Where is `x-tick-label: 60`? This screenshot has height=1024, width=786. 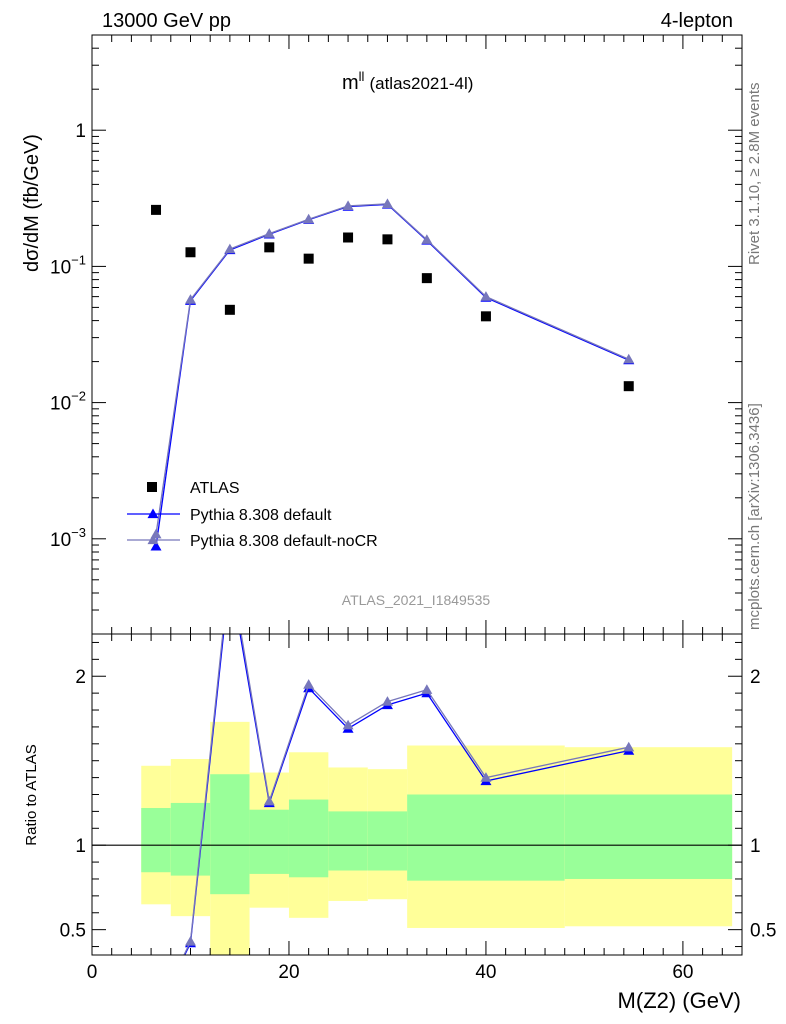
x-tick-label: 60 is located at coordinates (682, 972).